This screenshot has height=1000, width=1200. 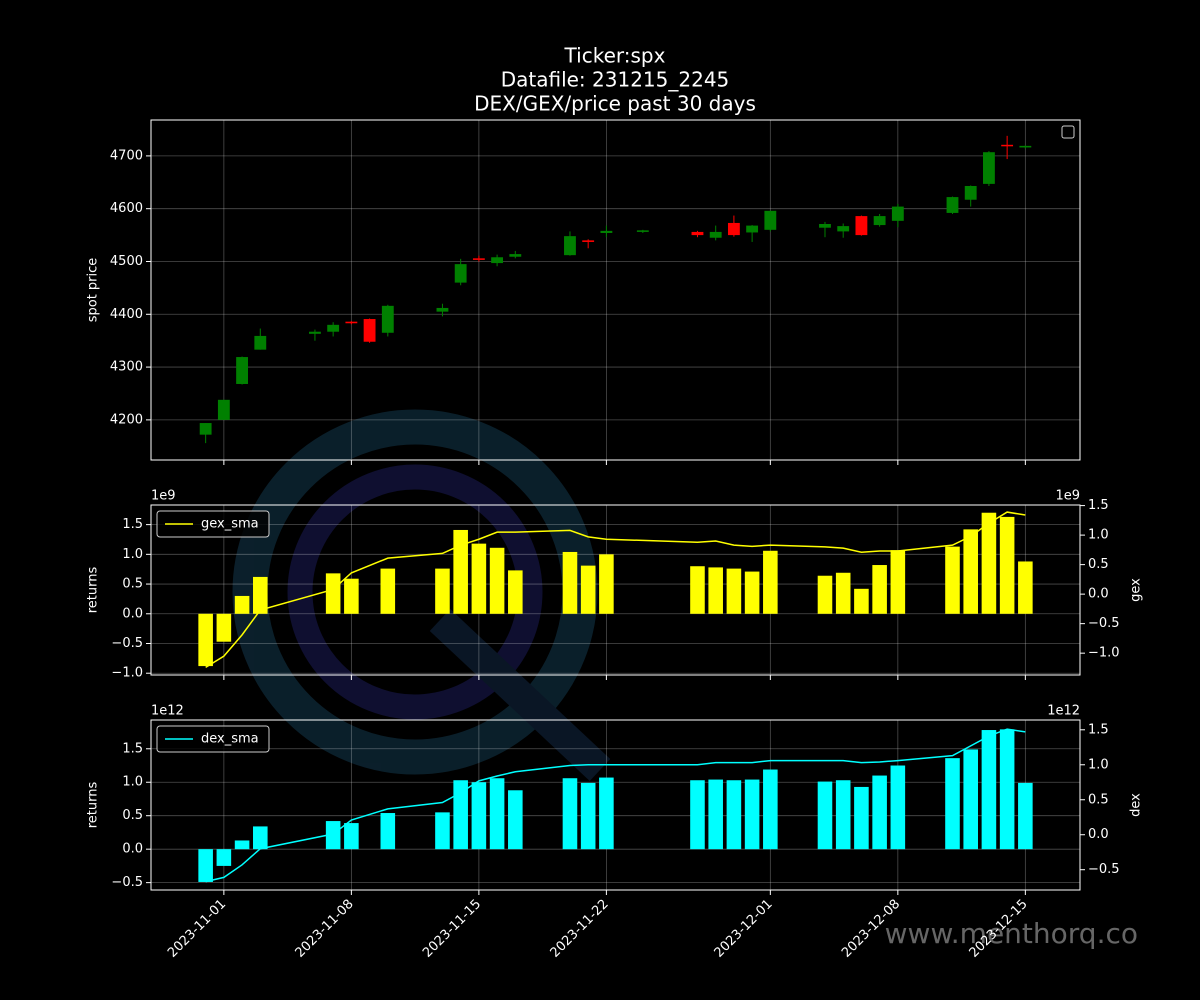 What do you see at coordinates (452, 929) in the screenshot?
I see `x-tick-label: 2023-11-15` at bounding box center [452, 929].